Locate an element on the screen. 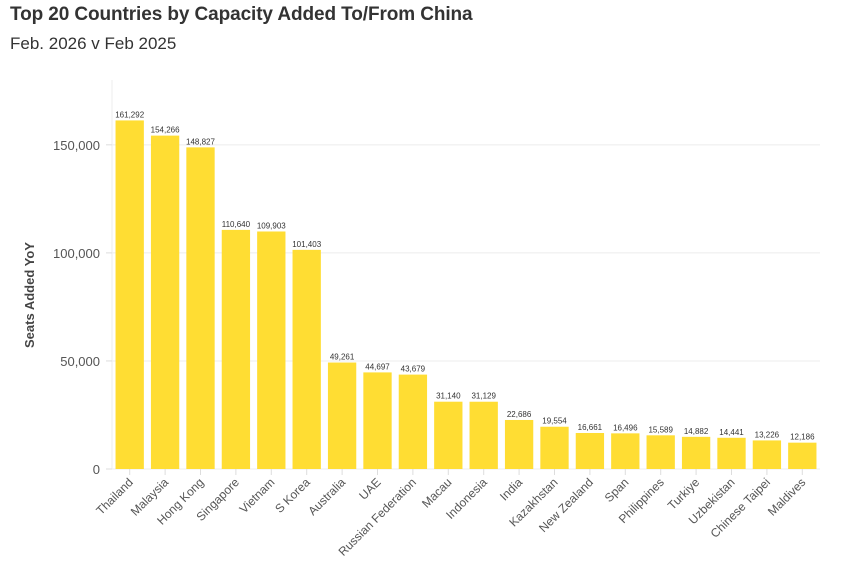 This screenshot has height=572, width=860. y-tick-label: 0 is located at coordinates (96, 469).